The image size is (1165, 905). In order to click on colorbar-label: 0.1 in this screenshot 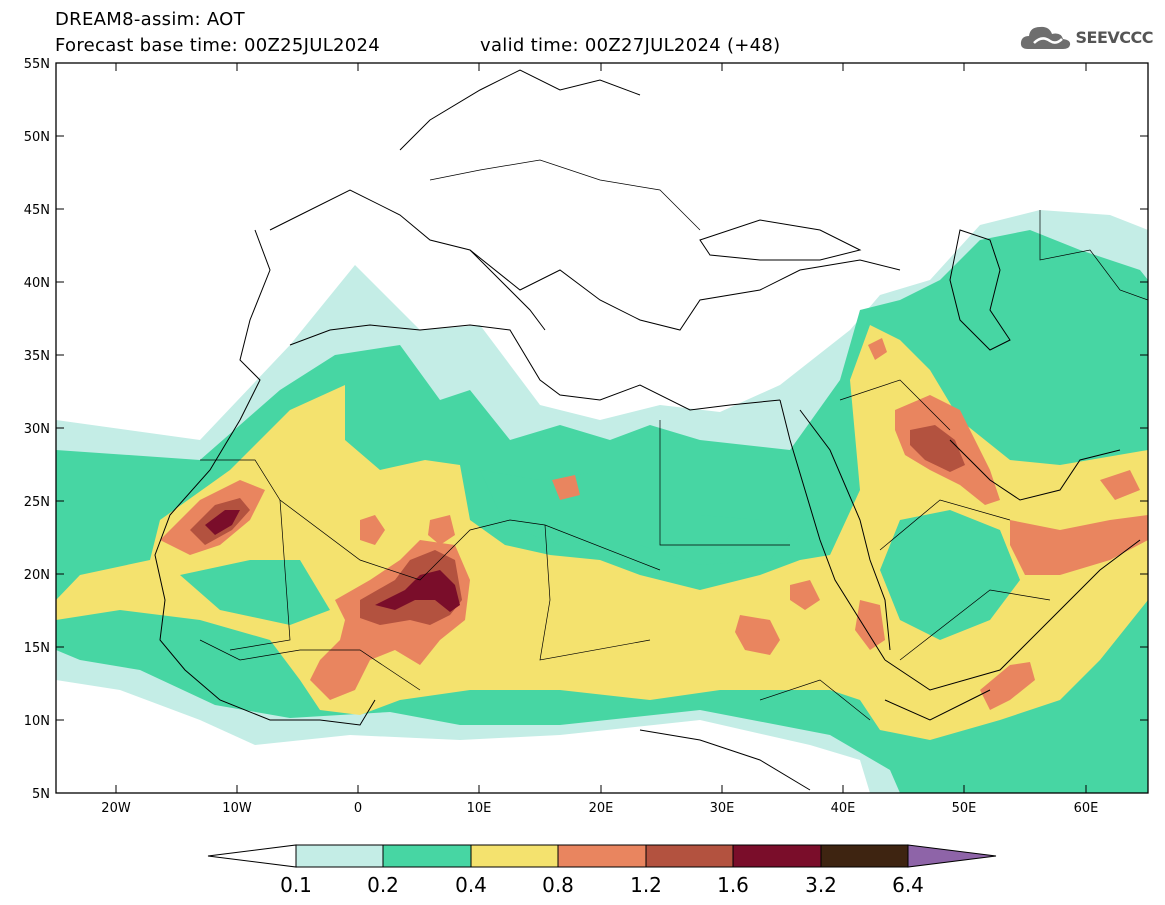, I will do `click(296, 885)`.